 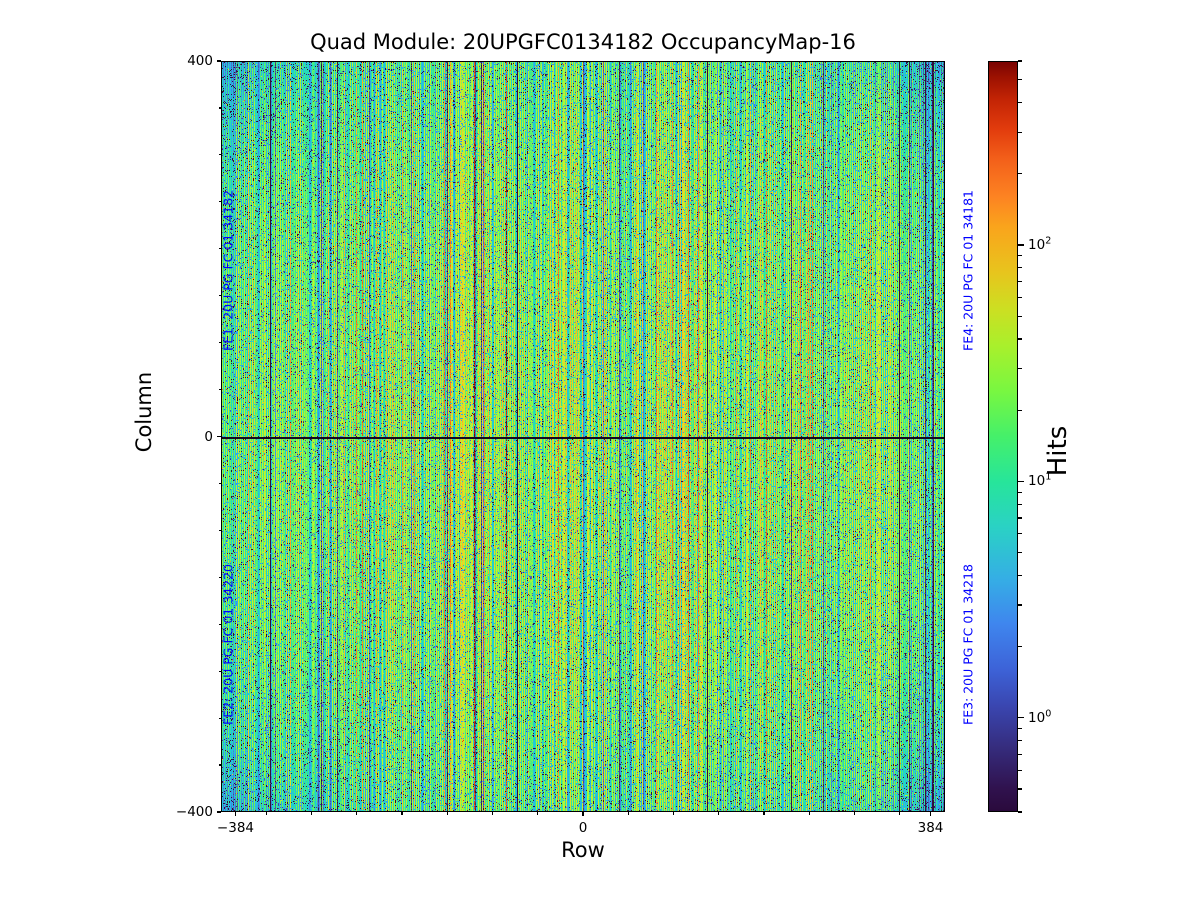 What do you see at coordinates (1003, 436) in the screenshot?
I see `colorbar-gradient` at bounding box center [1003, 436].